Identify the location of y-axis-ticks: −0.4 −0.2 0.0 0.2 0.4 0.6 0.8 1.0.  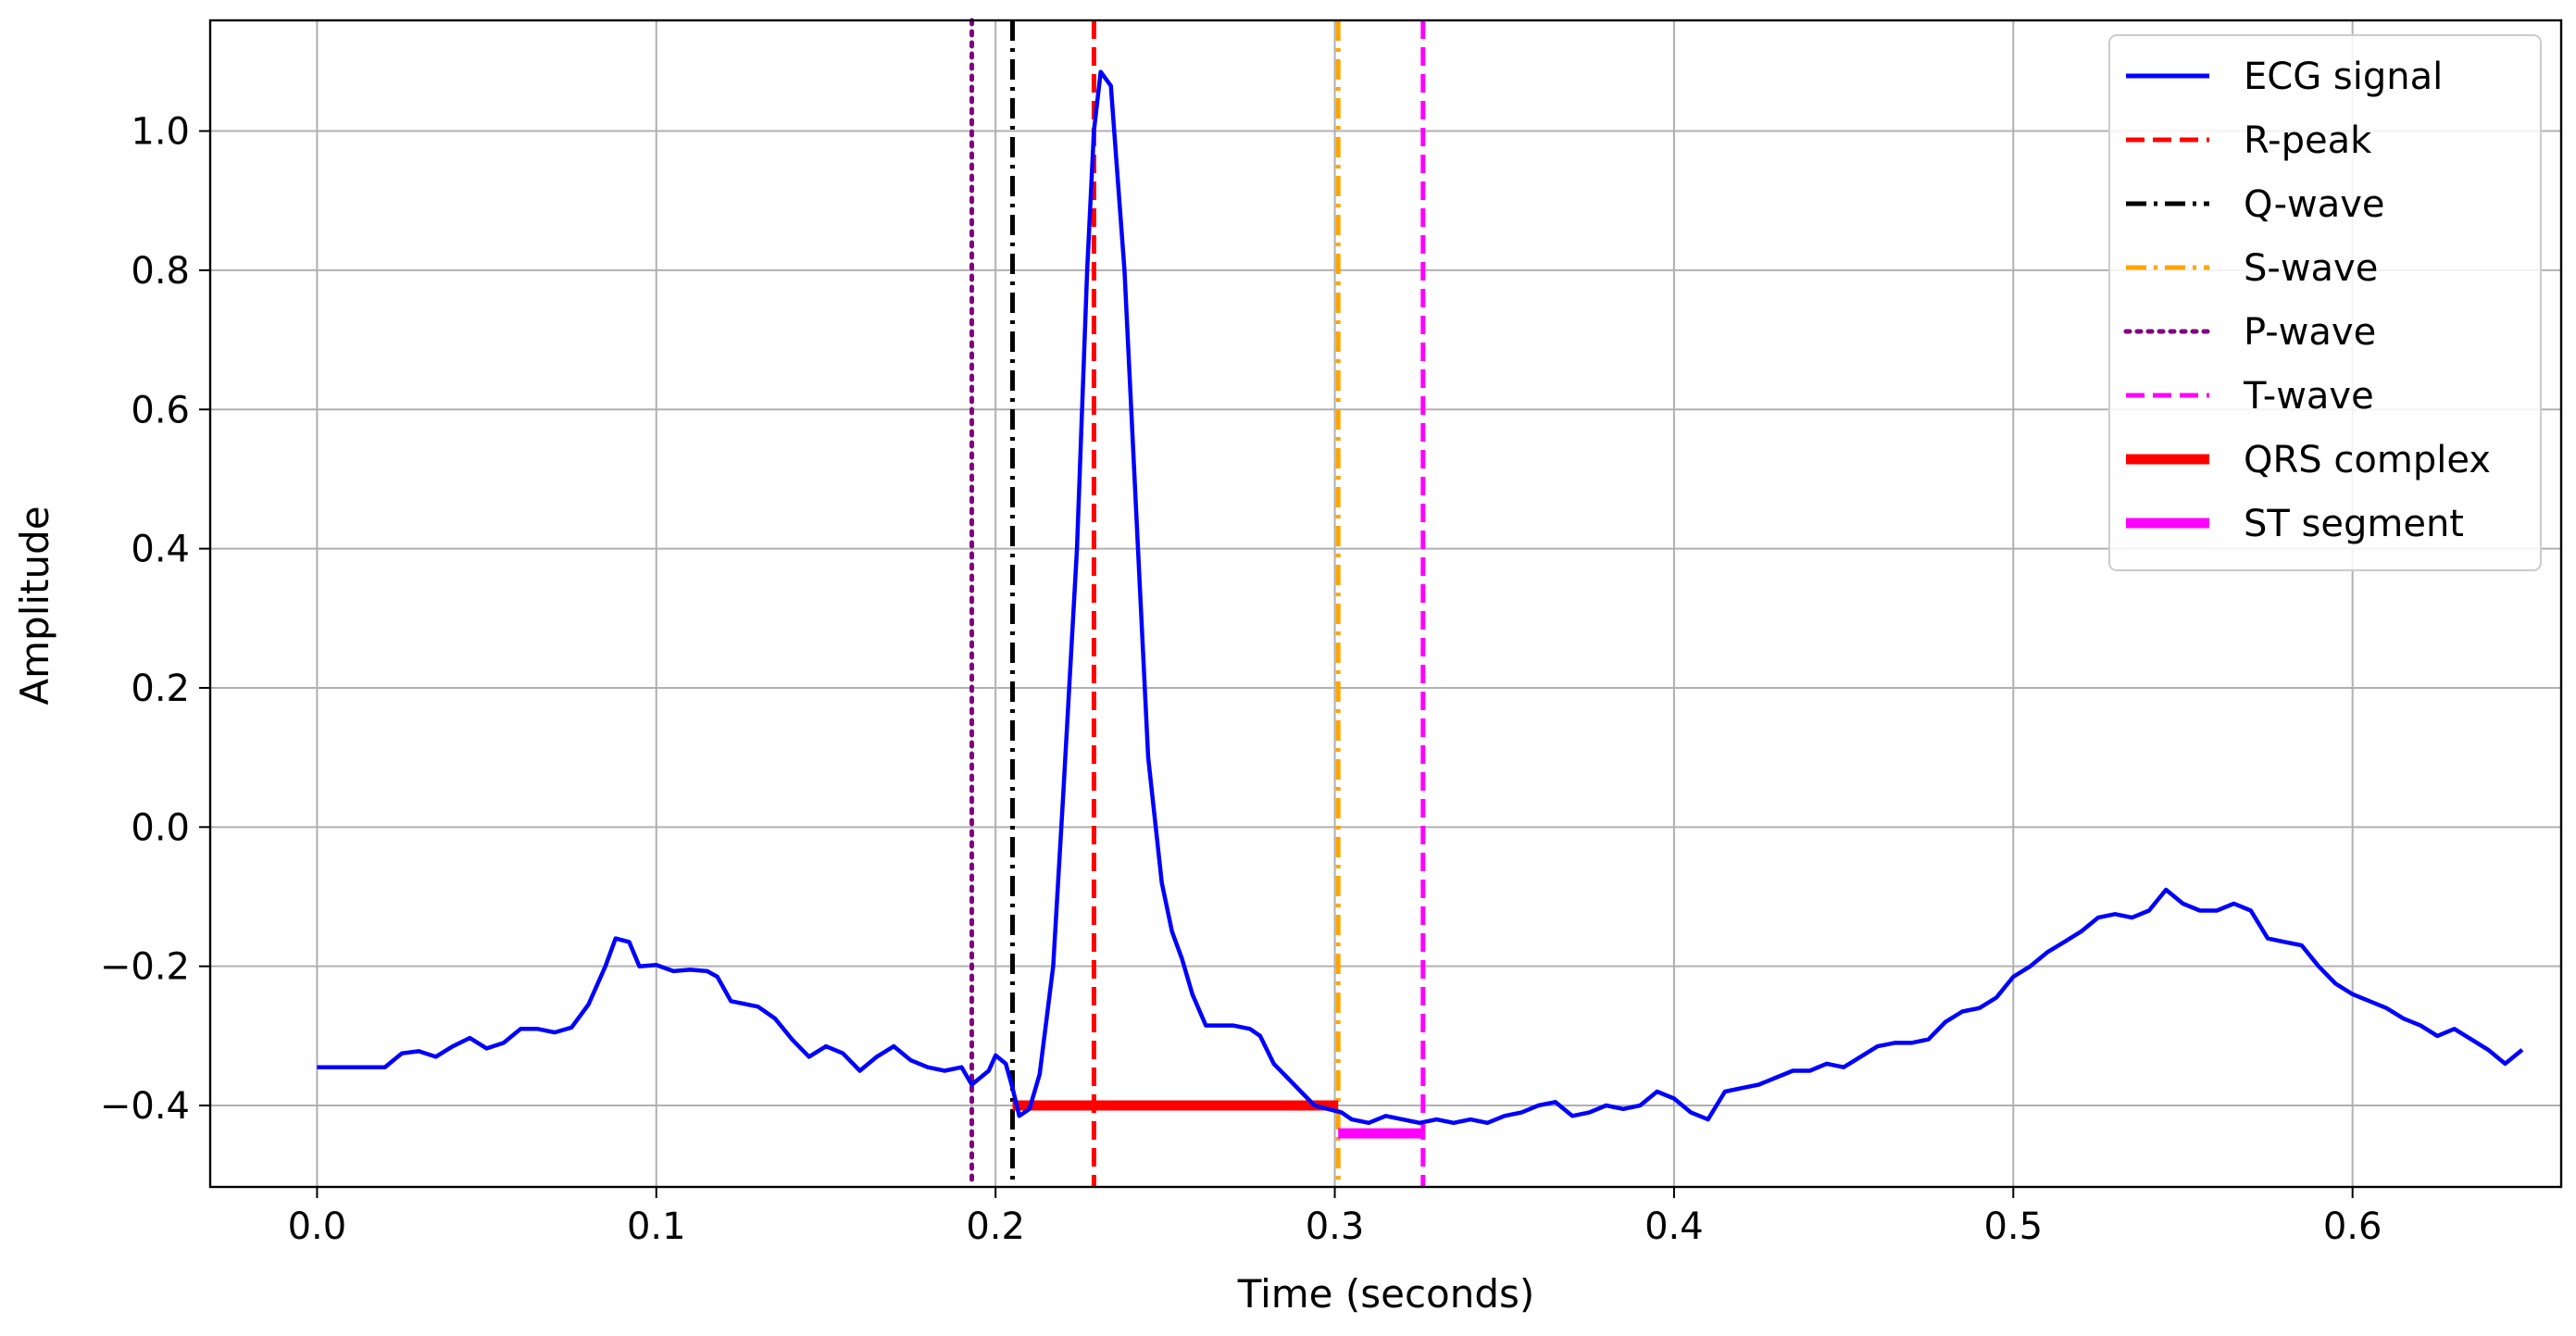
(155, 619).